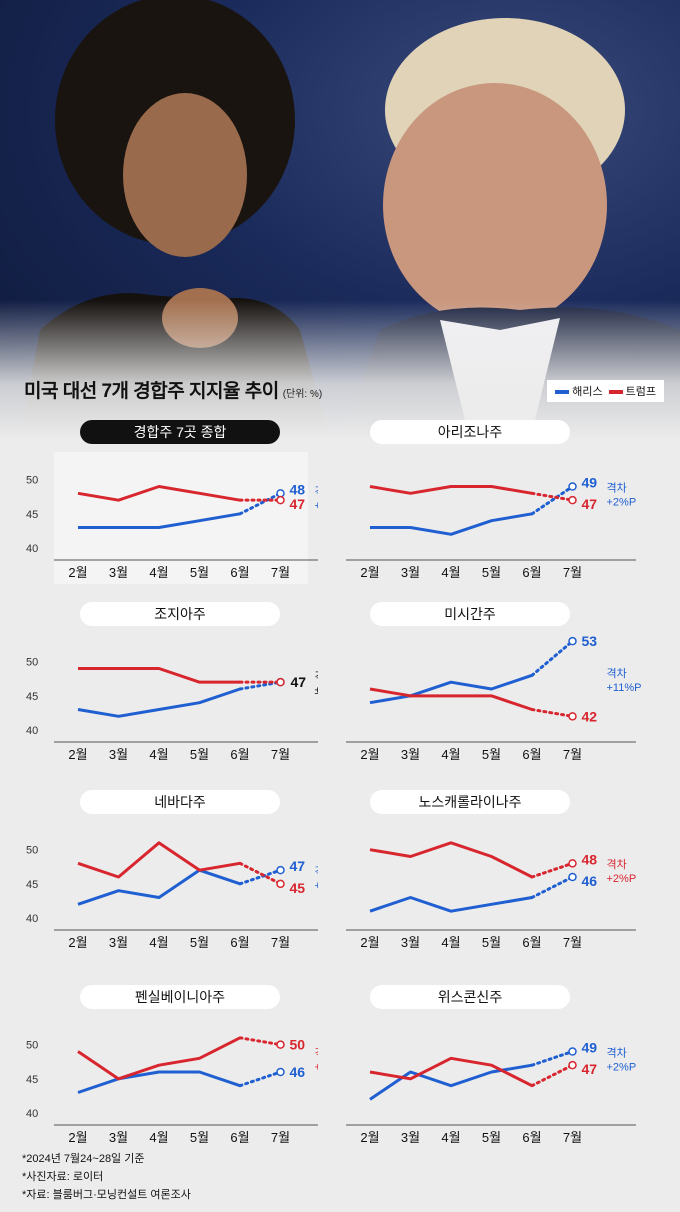 The image size is (680, 1212). I want to click on line-chart: 5045402월3월4월5월6월7월4947격차+2%P, so click(491, 527).